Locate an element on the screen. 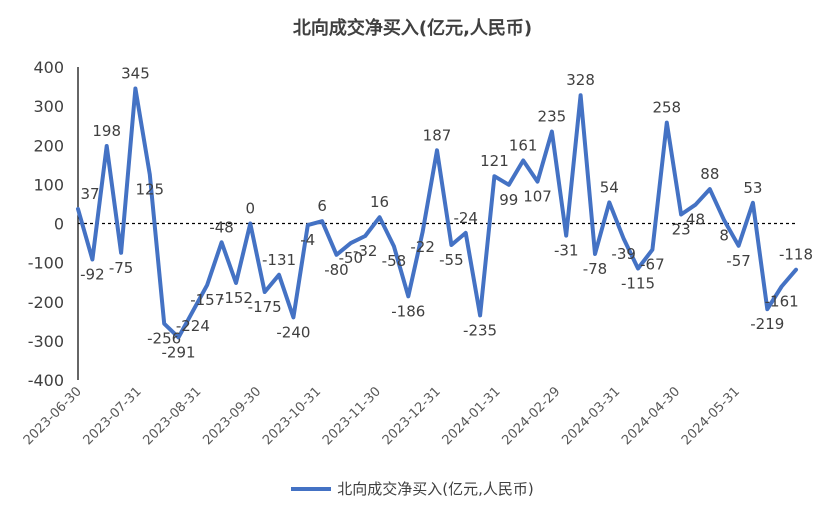 The width and height of the screenshot is (825, 511). data-label: -31 is located at coordinates (566, 251).